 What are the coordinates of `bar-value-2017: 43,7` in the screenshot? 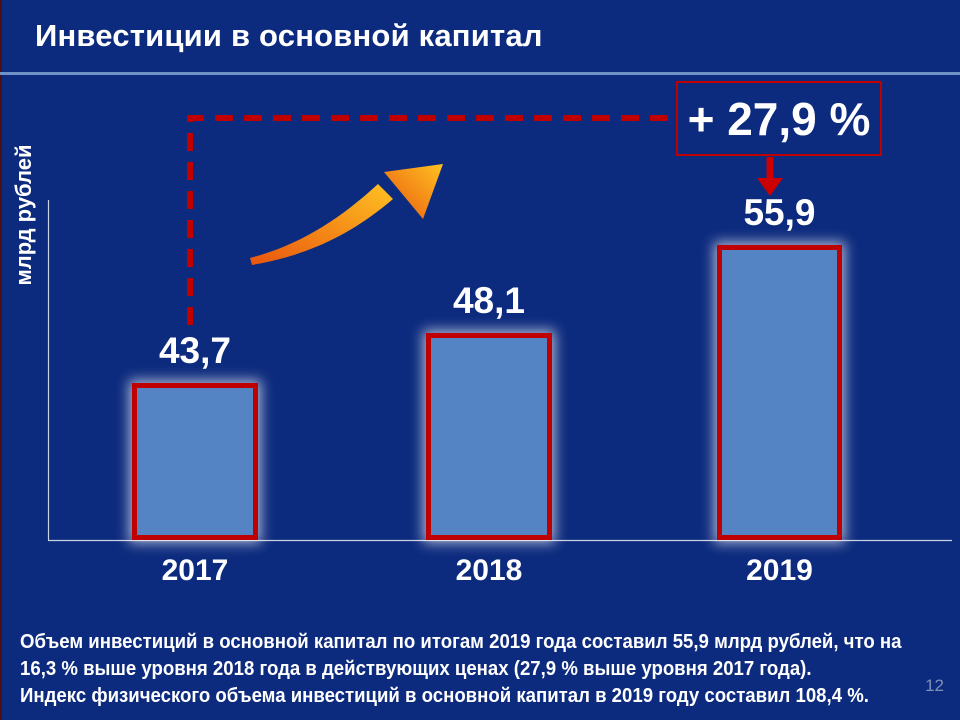 It's located at (194, 350).